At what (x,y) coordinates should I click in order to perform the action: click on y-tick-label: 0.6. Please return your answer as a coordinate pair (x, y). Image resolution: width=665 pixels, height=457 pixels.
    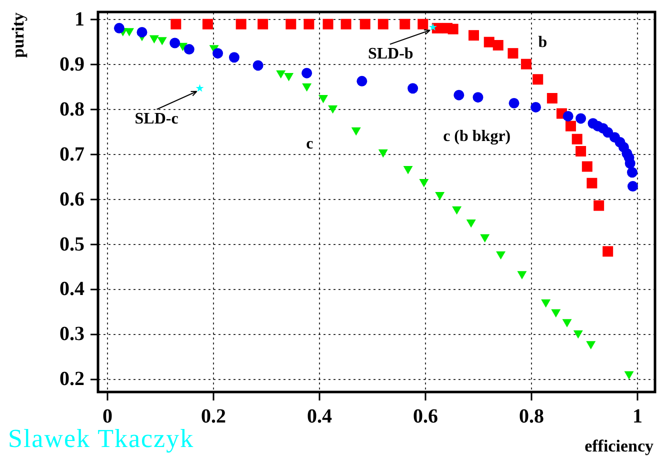
    Looking at the image, I should click on (72, 199).